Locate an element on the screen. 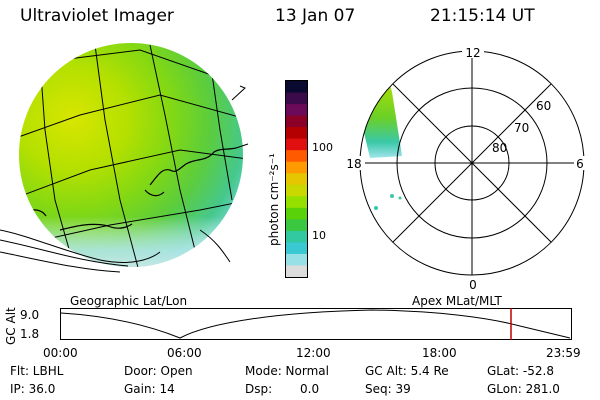  altitude-curve is located at coordinates (315, 324).